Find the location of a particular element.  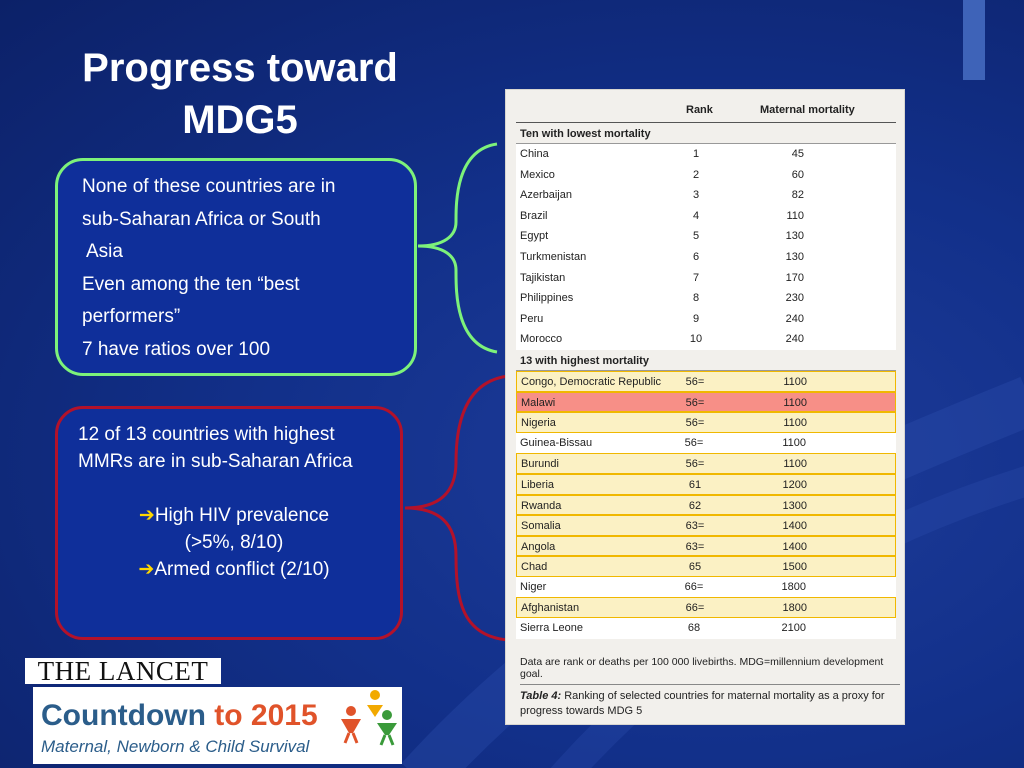

table-row: Tajikistan 7 170 is located at coordinates (706, 278).